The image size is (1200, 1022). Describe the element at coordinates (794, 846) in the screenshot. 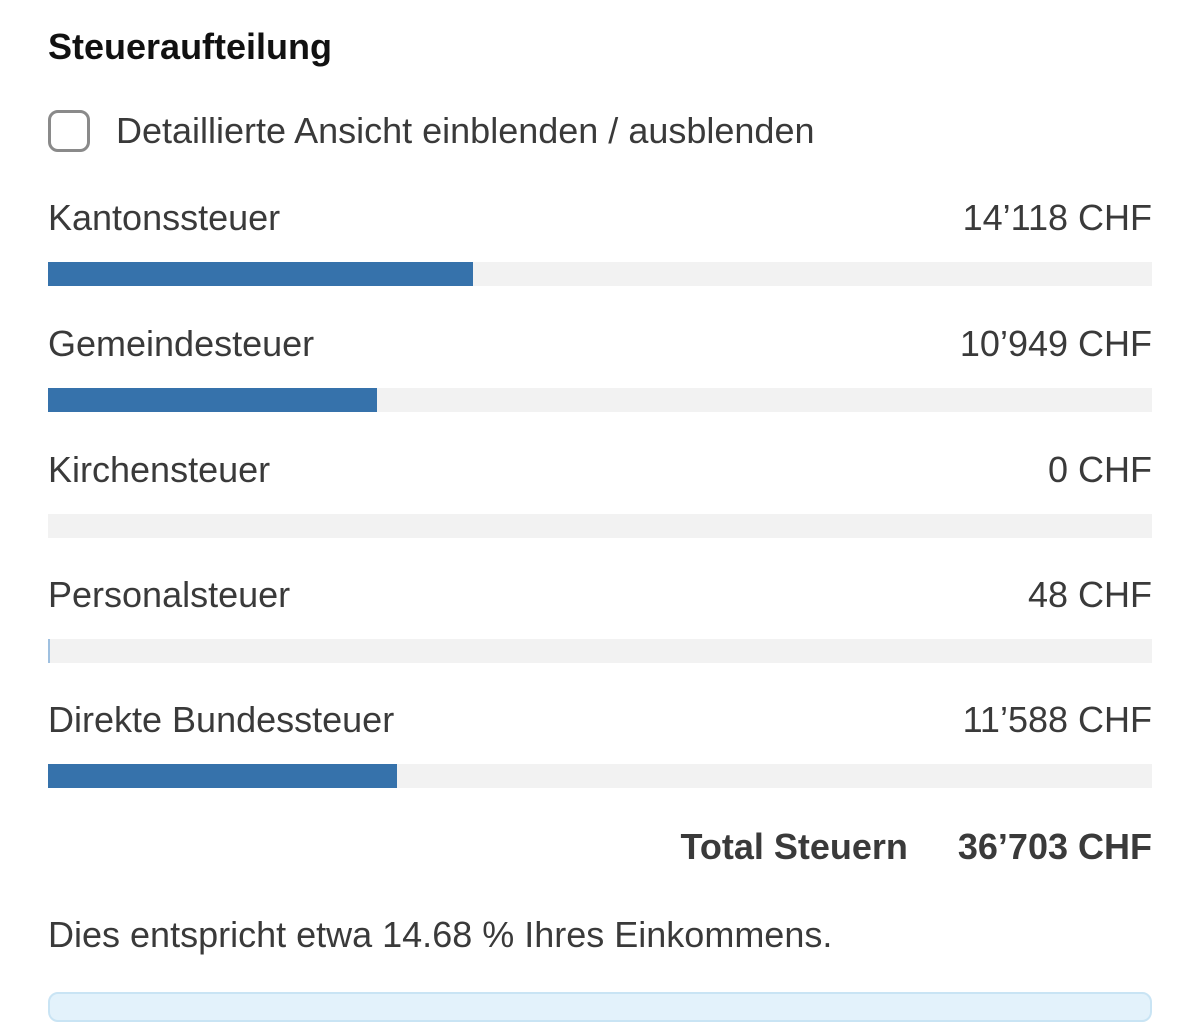

I see `total-taxes-label: Total Steuern` at that location.